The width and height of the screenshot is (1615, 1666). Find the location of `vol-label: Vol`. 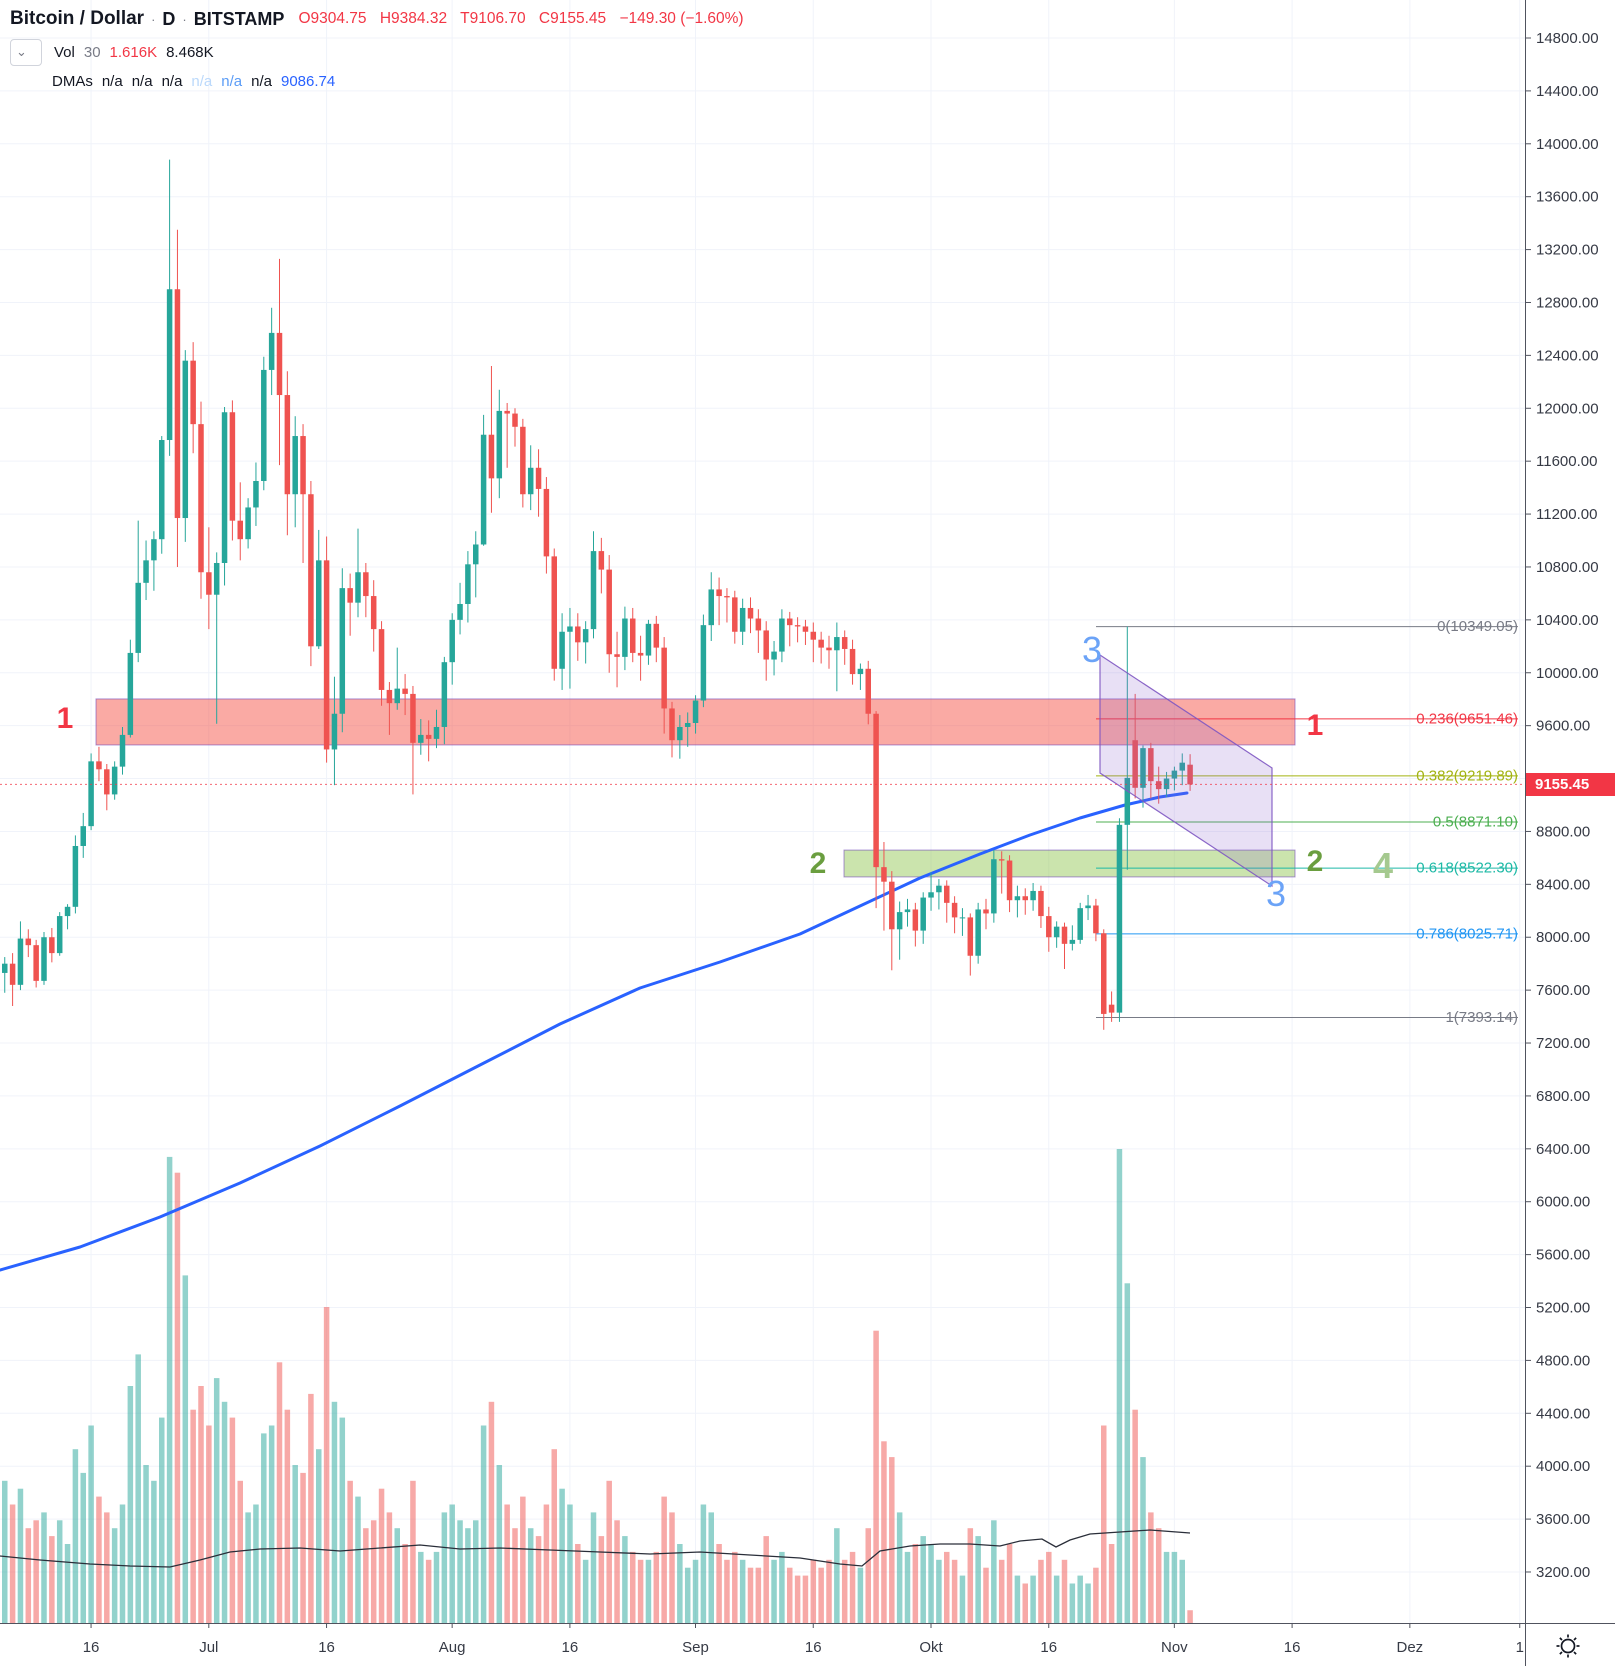

vol-label: Vol is located at coordinates (64, 52).